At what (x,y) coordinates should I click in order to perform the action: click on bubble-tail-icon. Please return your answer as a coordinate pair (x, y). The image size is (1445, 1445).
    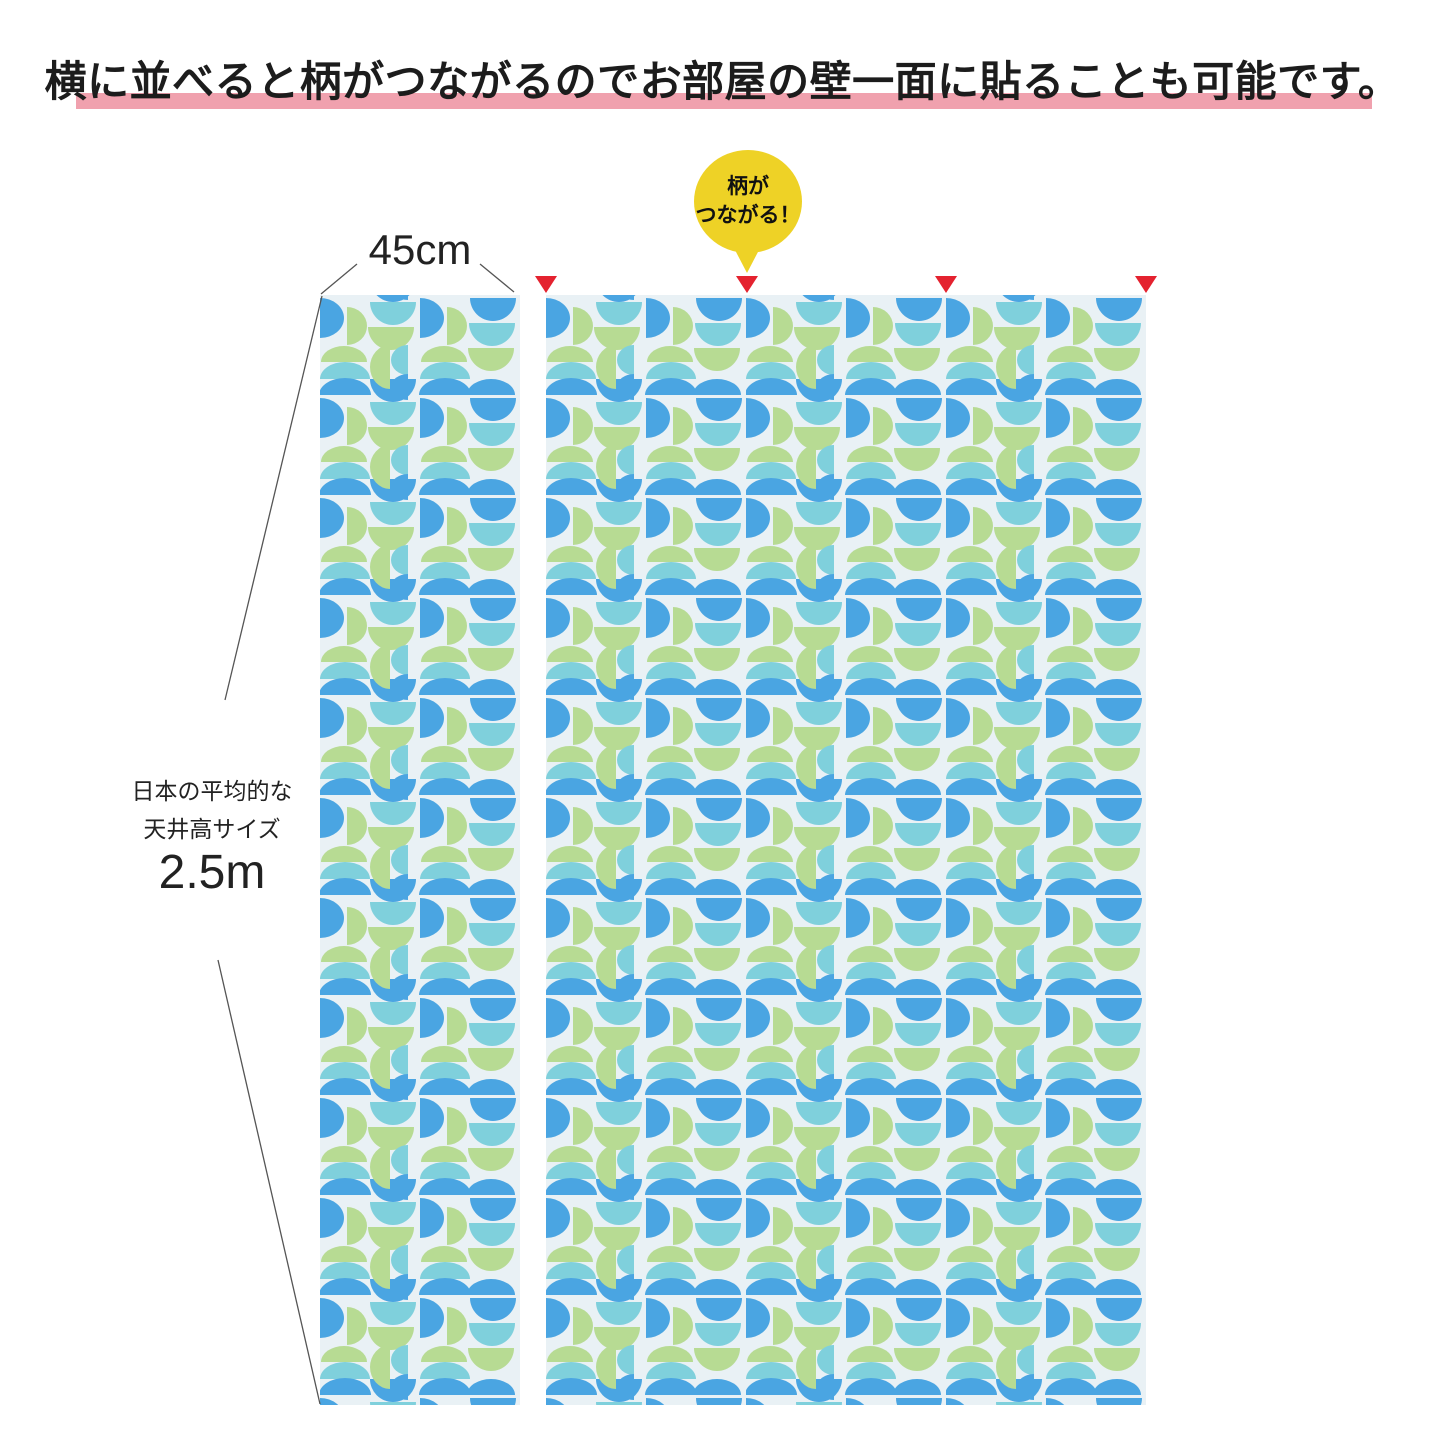
    Looking at the image, I should click on (747, 261).